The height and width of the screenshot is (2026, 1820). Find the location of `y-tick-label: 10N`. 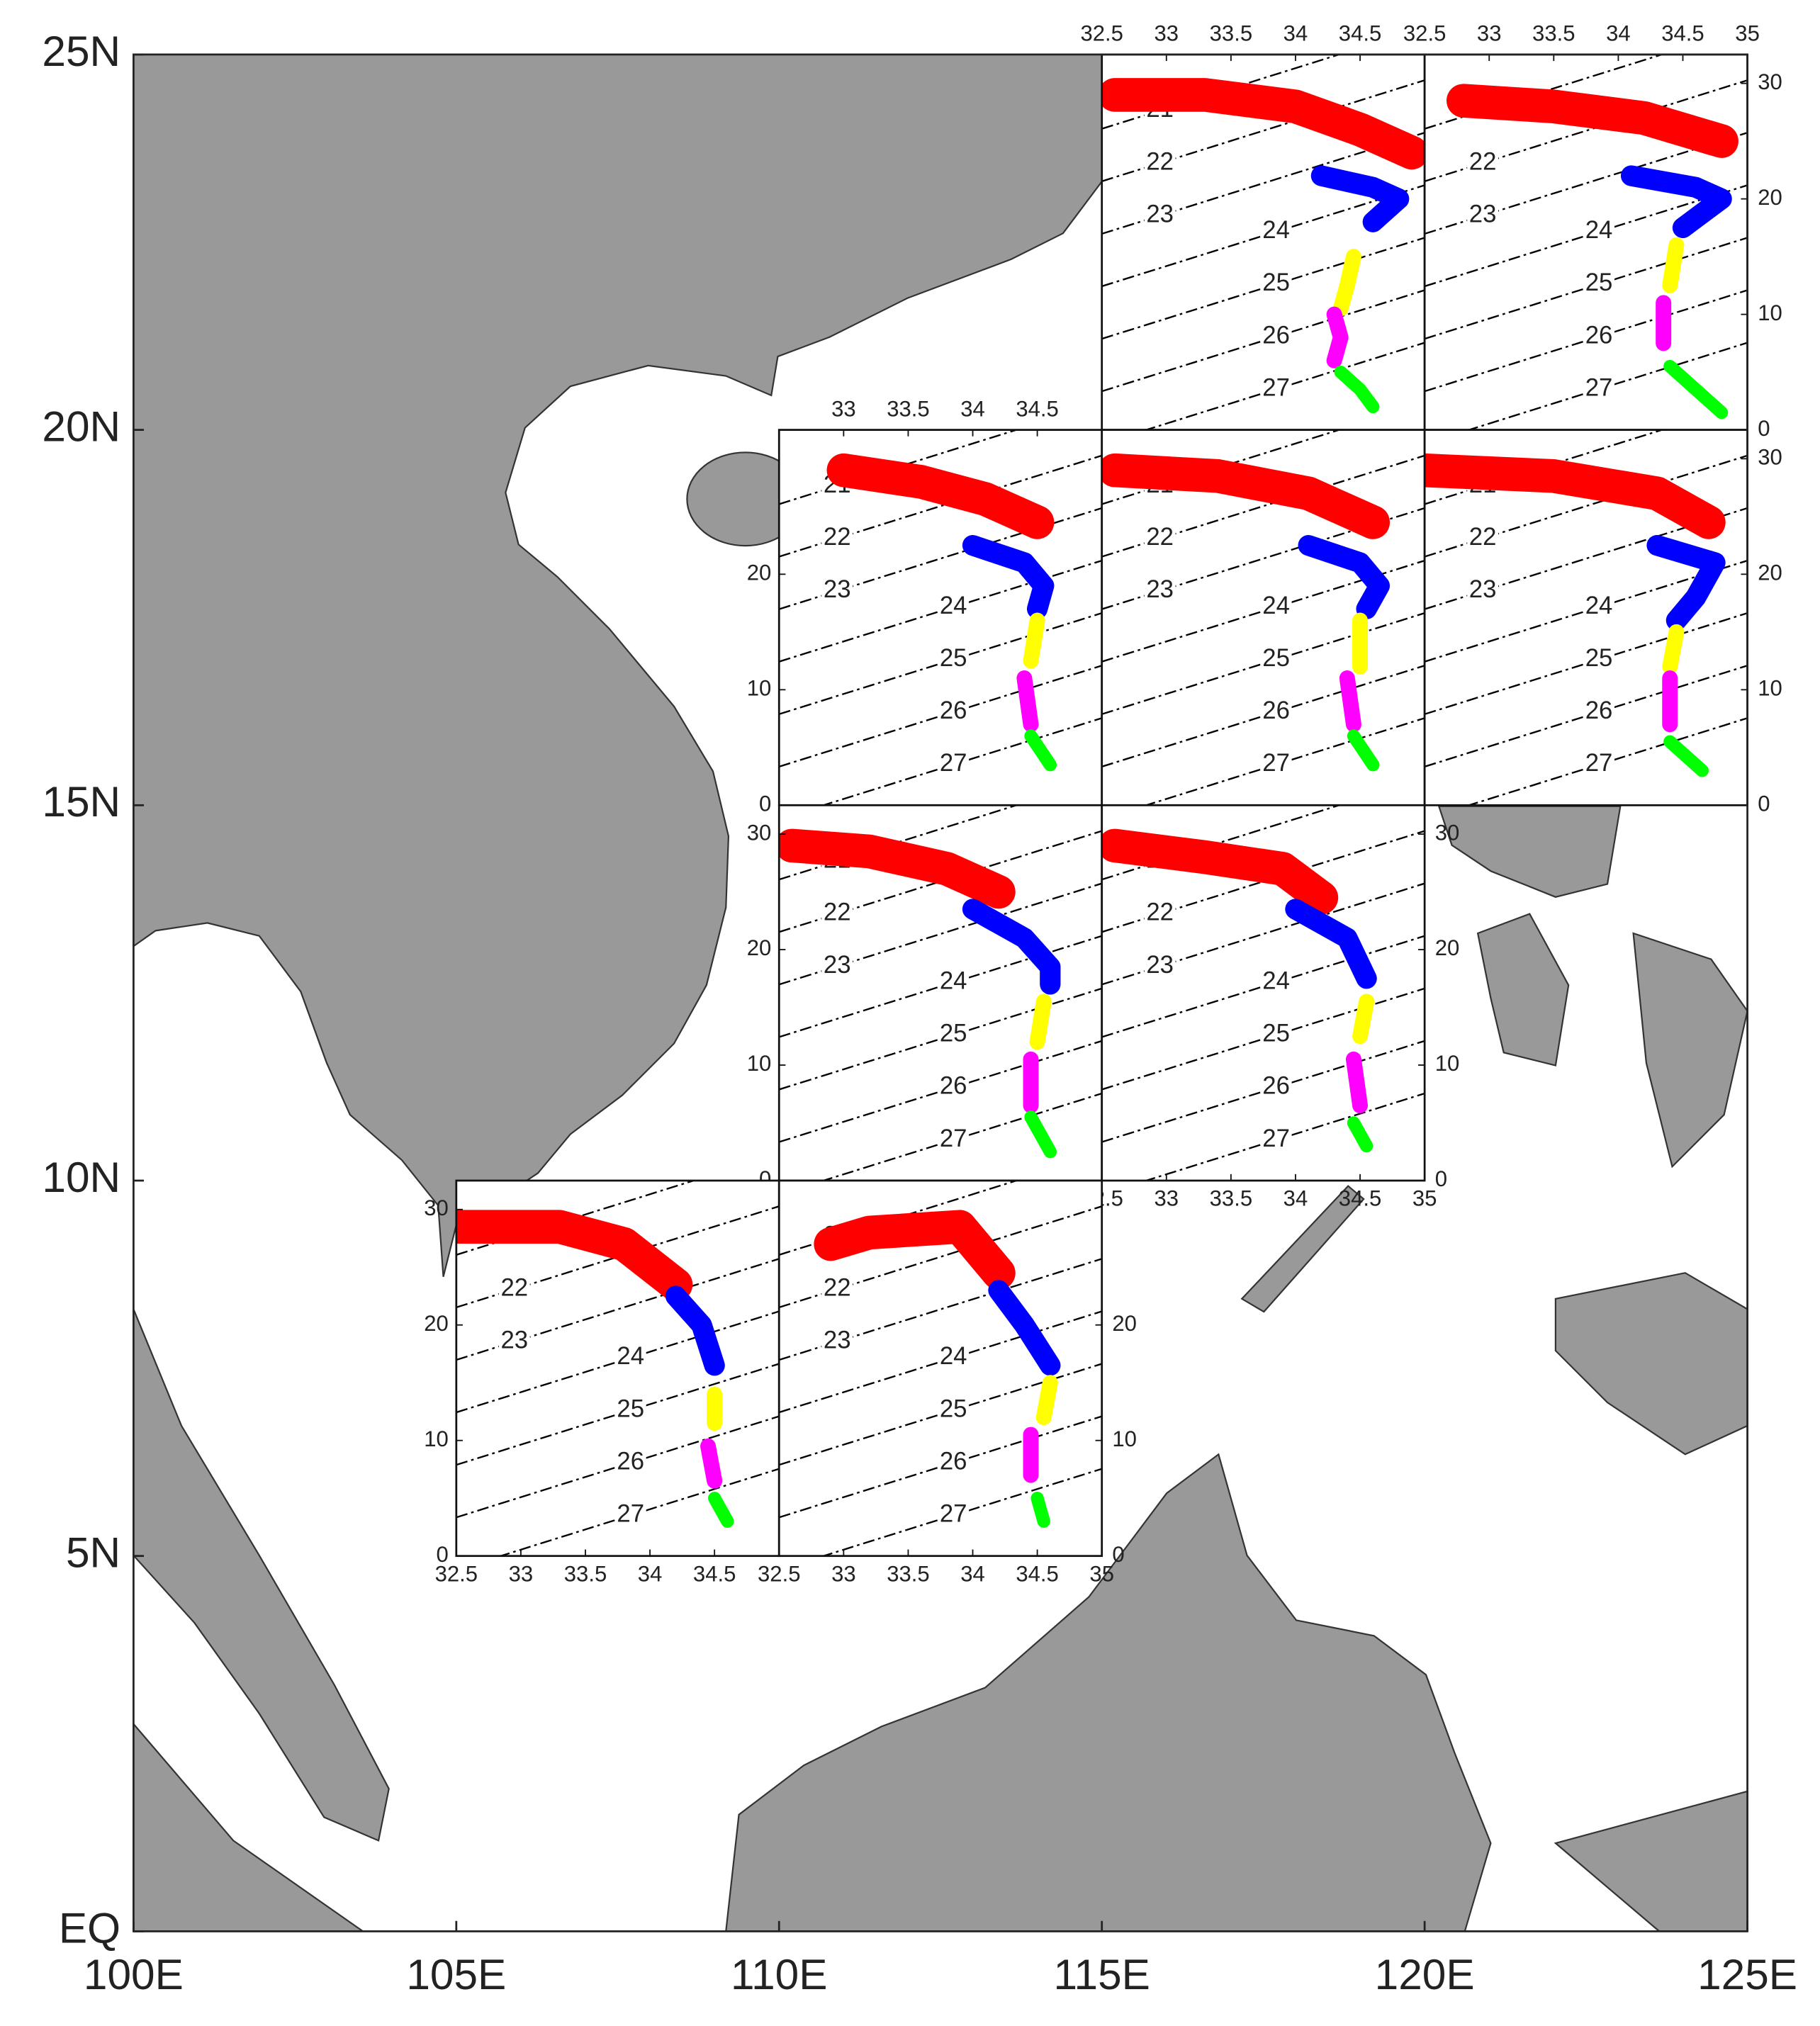

y-tick-label: 10N is located at coordinates (81, 1177).